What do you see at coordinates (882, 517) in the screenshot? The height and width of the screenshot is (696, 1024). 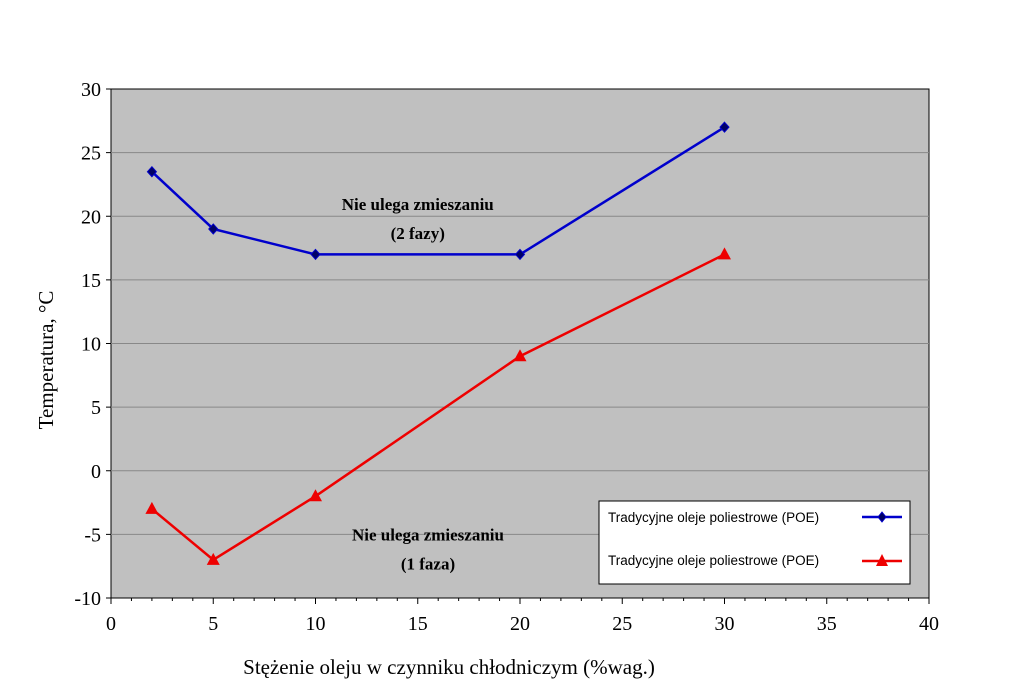 I see `legend-marker-diamond` at bounding box center [882, 517].